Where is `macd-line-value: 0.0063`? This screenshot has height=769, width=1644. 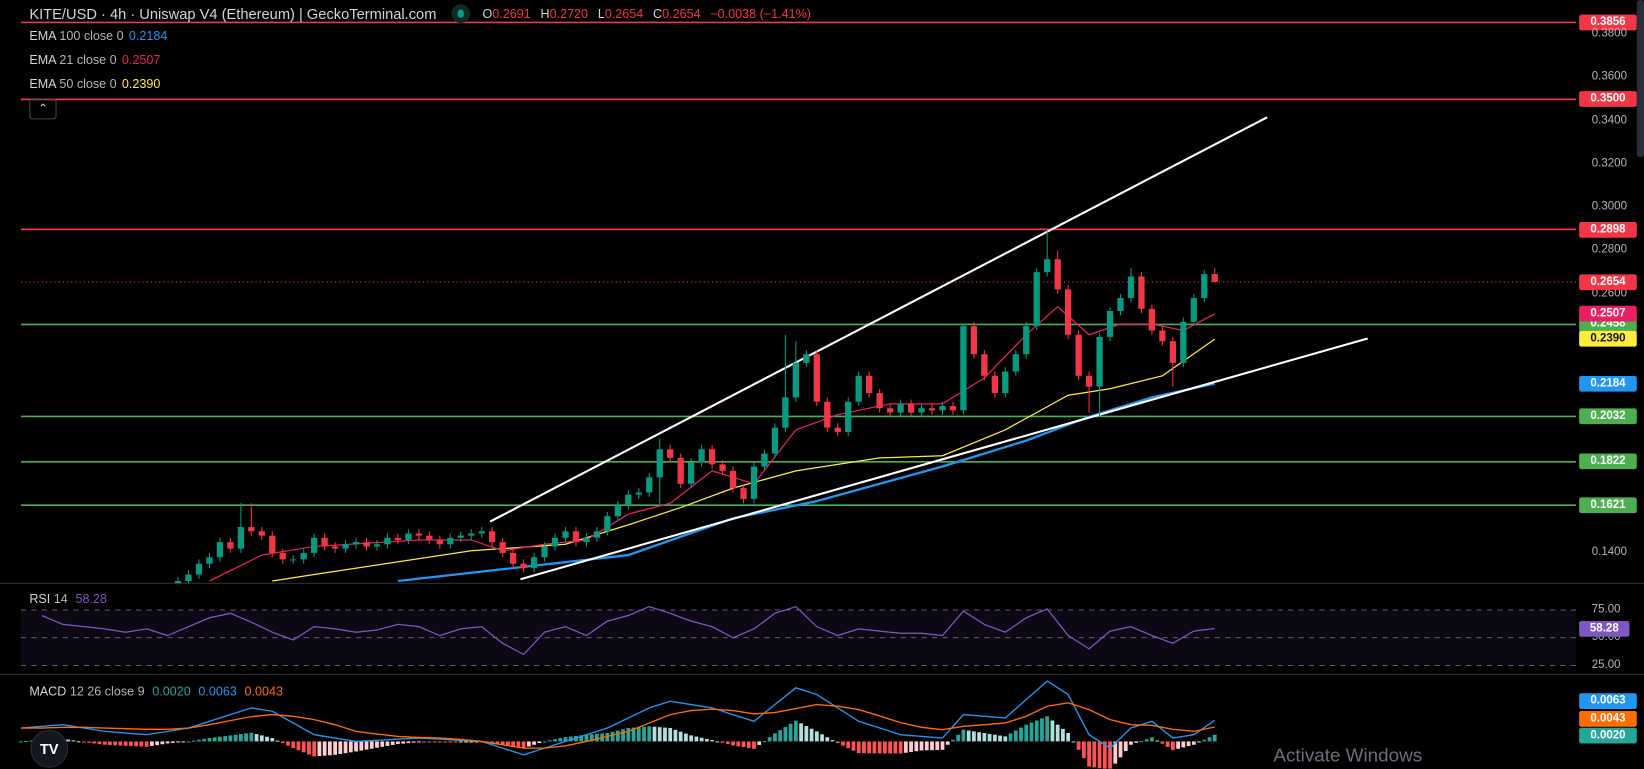
macd-line-value: 0.0063 is located at coordinates (217, 691).